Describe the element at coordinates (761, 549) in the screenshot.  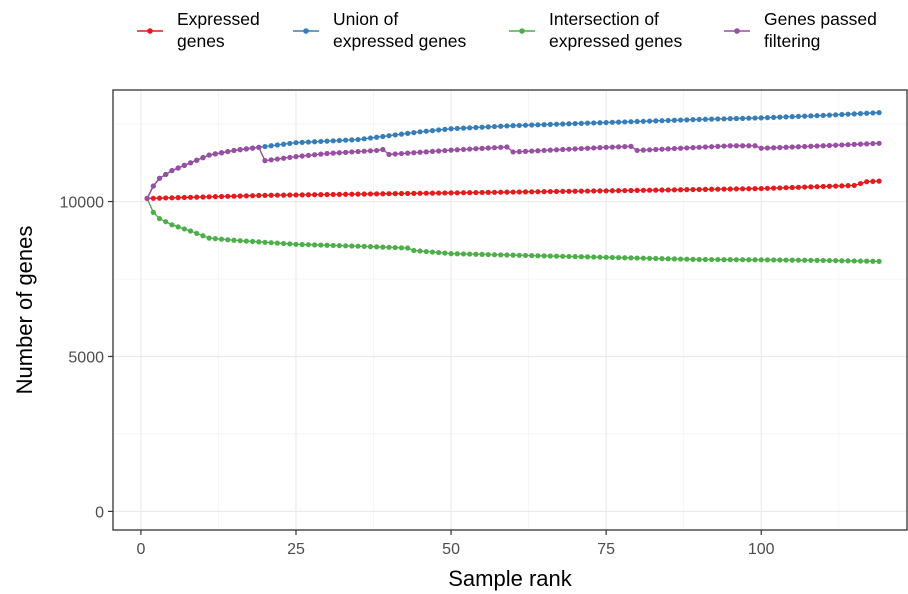
I see `x-tick-label: 100` at that location.